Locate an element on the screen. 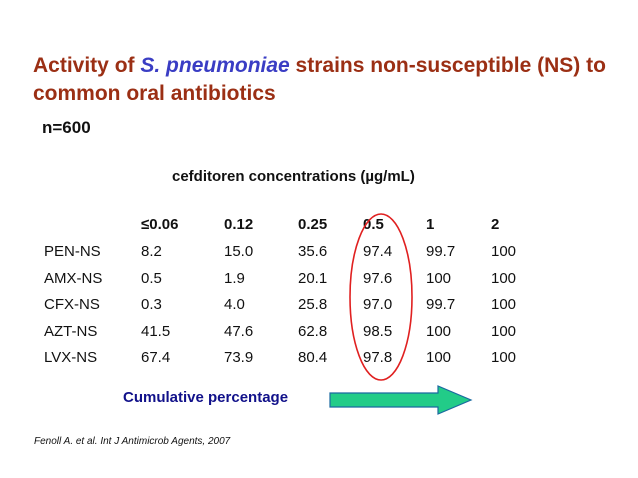 This screenshot has width=638, height=478. table-cell: 1.9 is located at coordinates (234, 278).